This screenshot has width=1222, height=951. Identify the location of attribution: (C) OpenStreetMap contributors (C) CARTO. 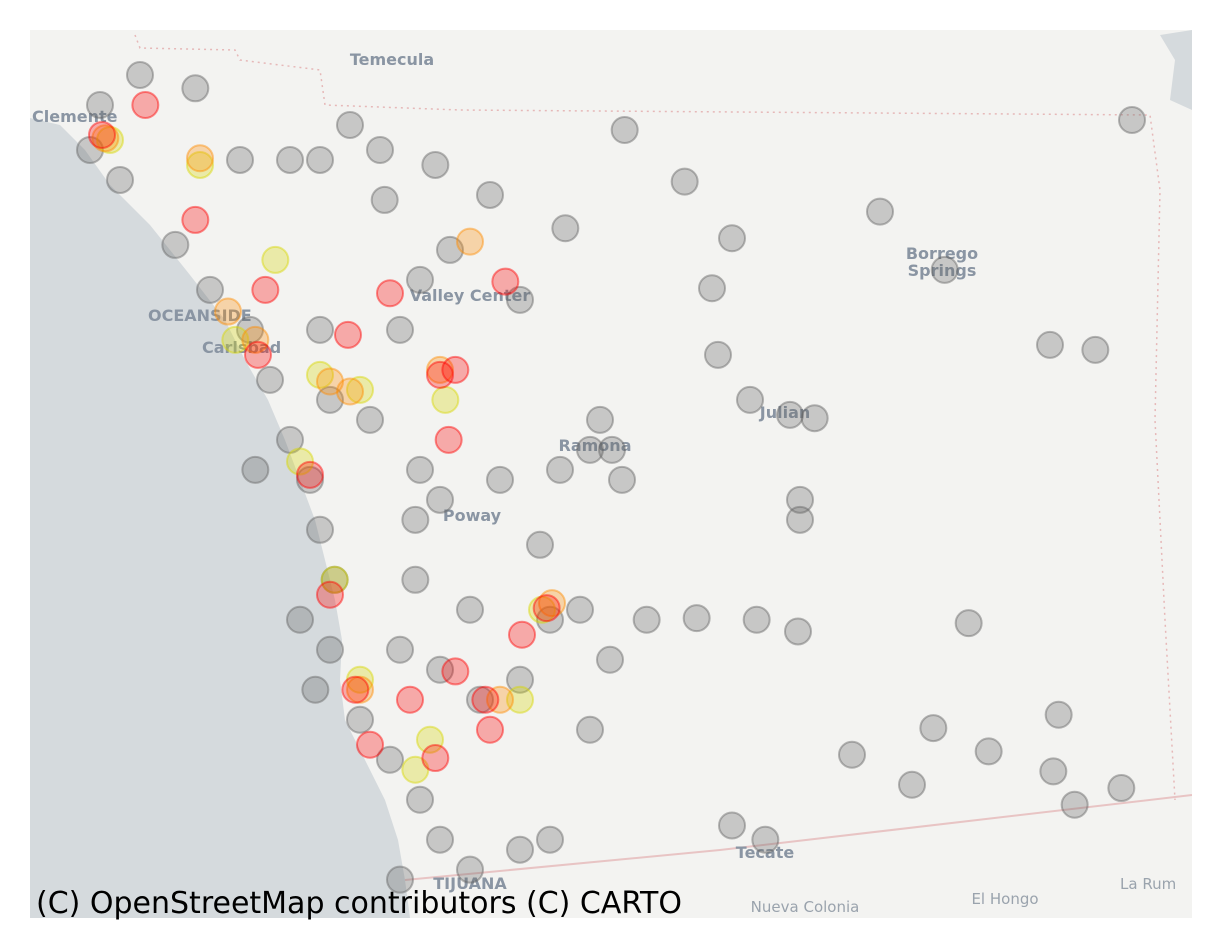
(359, 903).